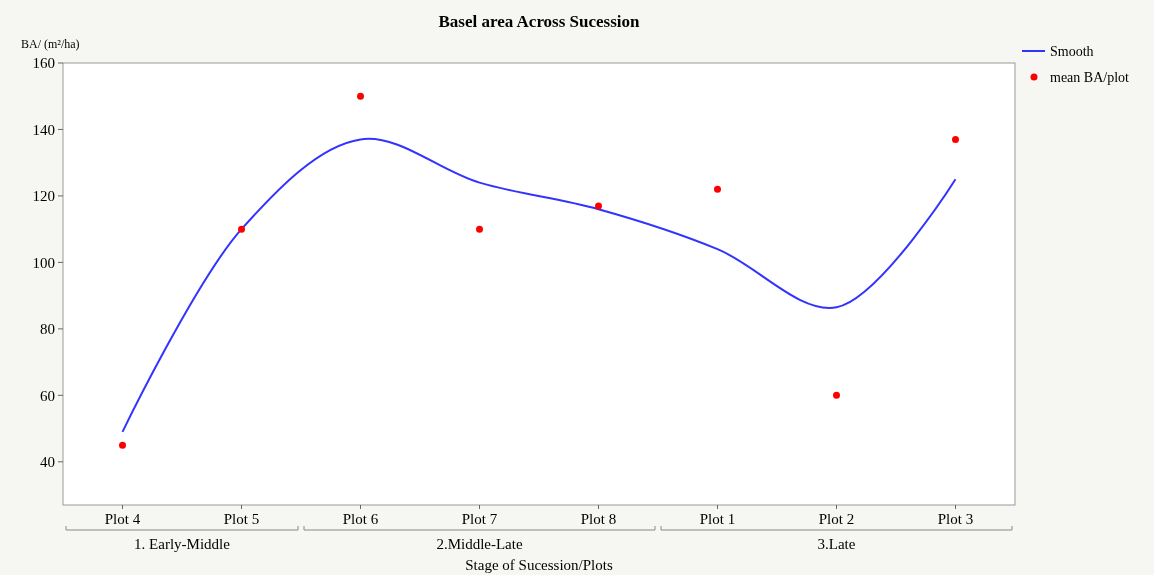 The height and width of the screenshot is (575, 1154). What do you see at coordinates (43, 196) in the screenshot?
I see `y-tick-label: 120` at bounding box center [43, 196].